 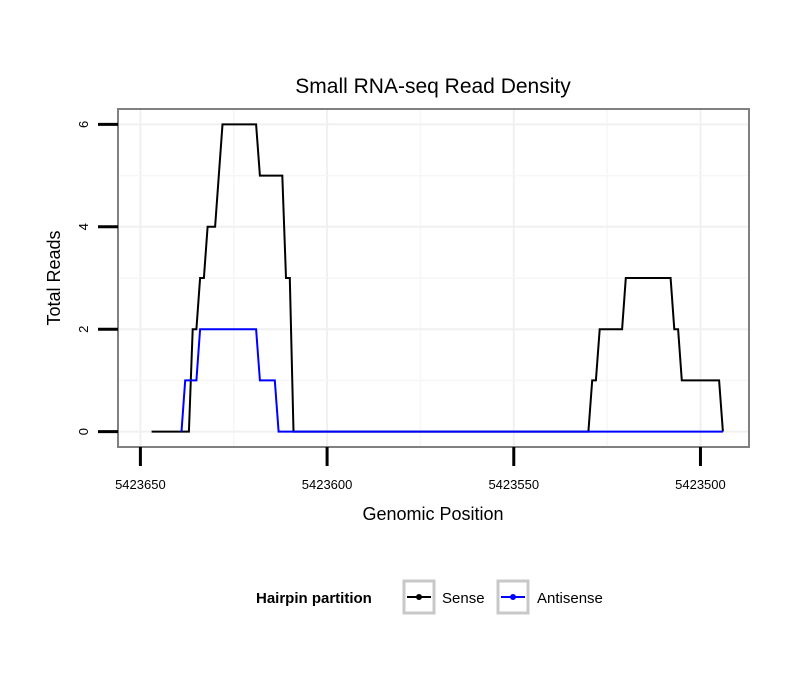 I want to click on y-tick-label: 0, so click(x=83, y=431).